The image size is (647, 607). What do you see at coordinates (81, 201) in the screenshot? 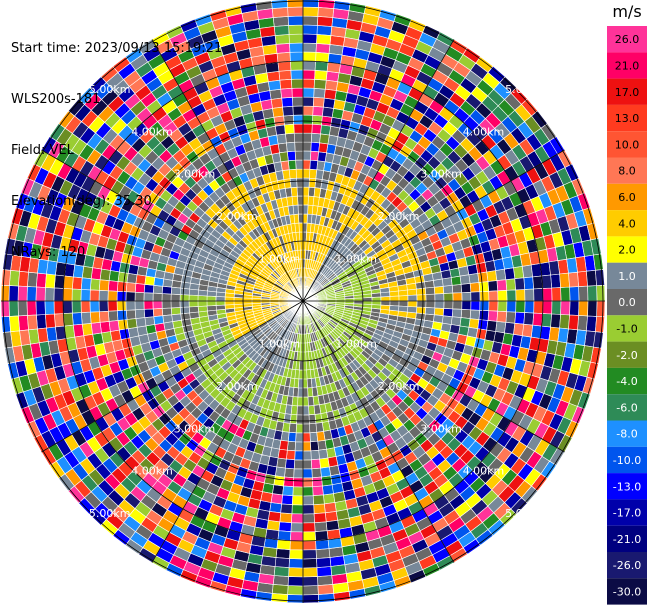
I see `elevation: Elevation(deg): 35.30` at bounding box center [81, 201].